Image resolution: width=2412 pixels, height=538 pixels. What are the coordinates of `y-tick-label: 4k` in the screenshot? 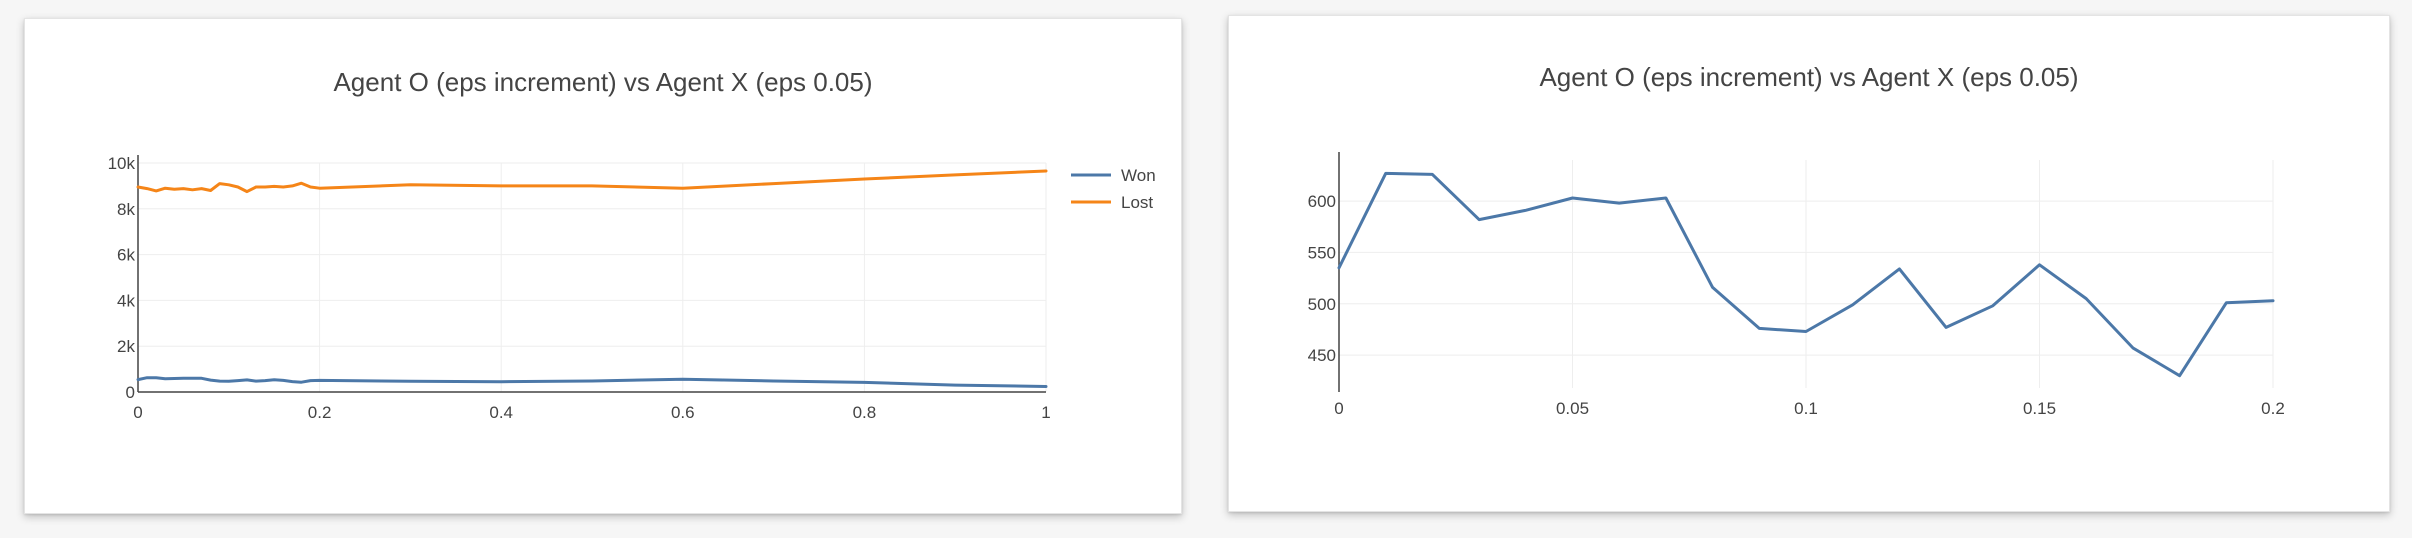 It's located at (126, 300).